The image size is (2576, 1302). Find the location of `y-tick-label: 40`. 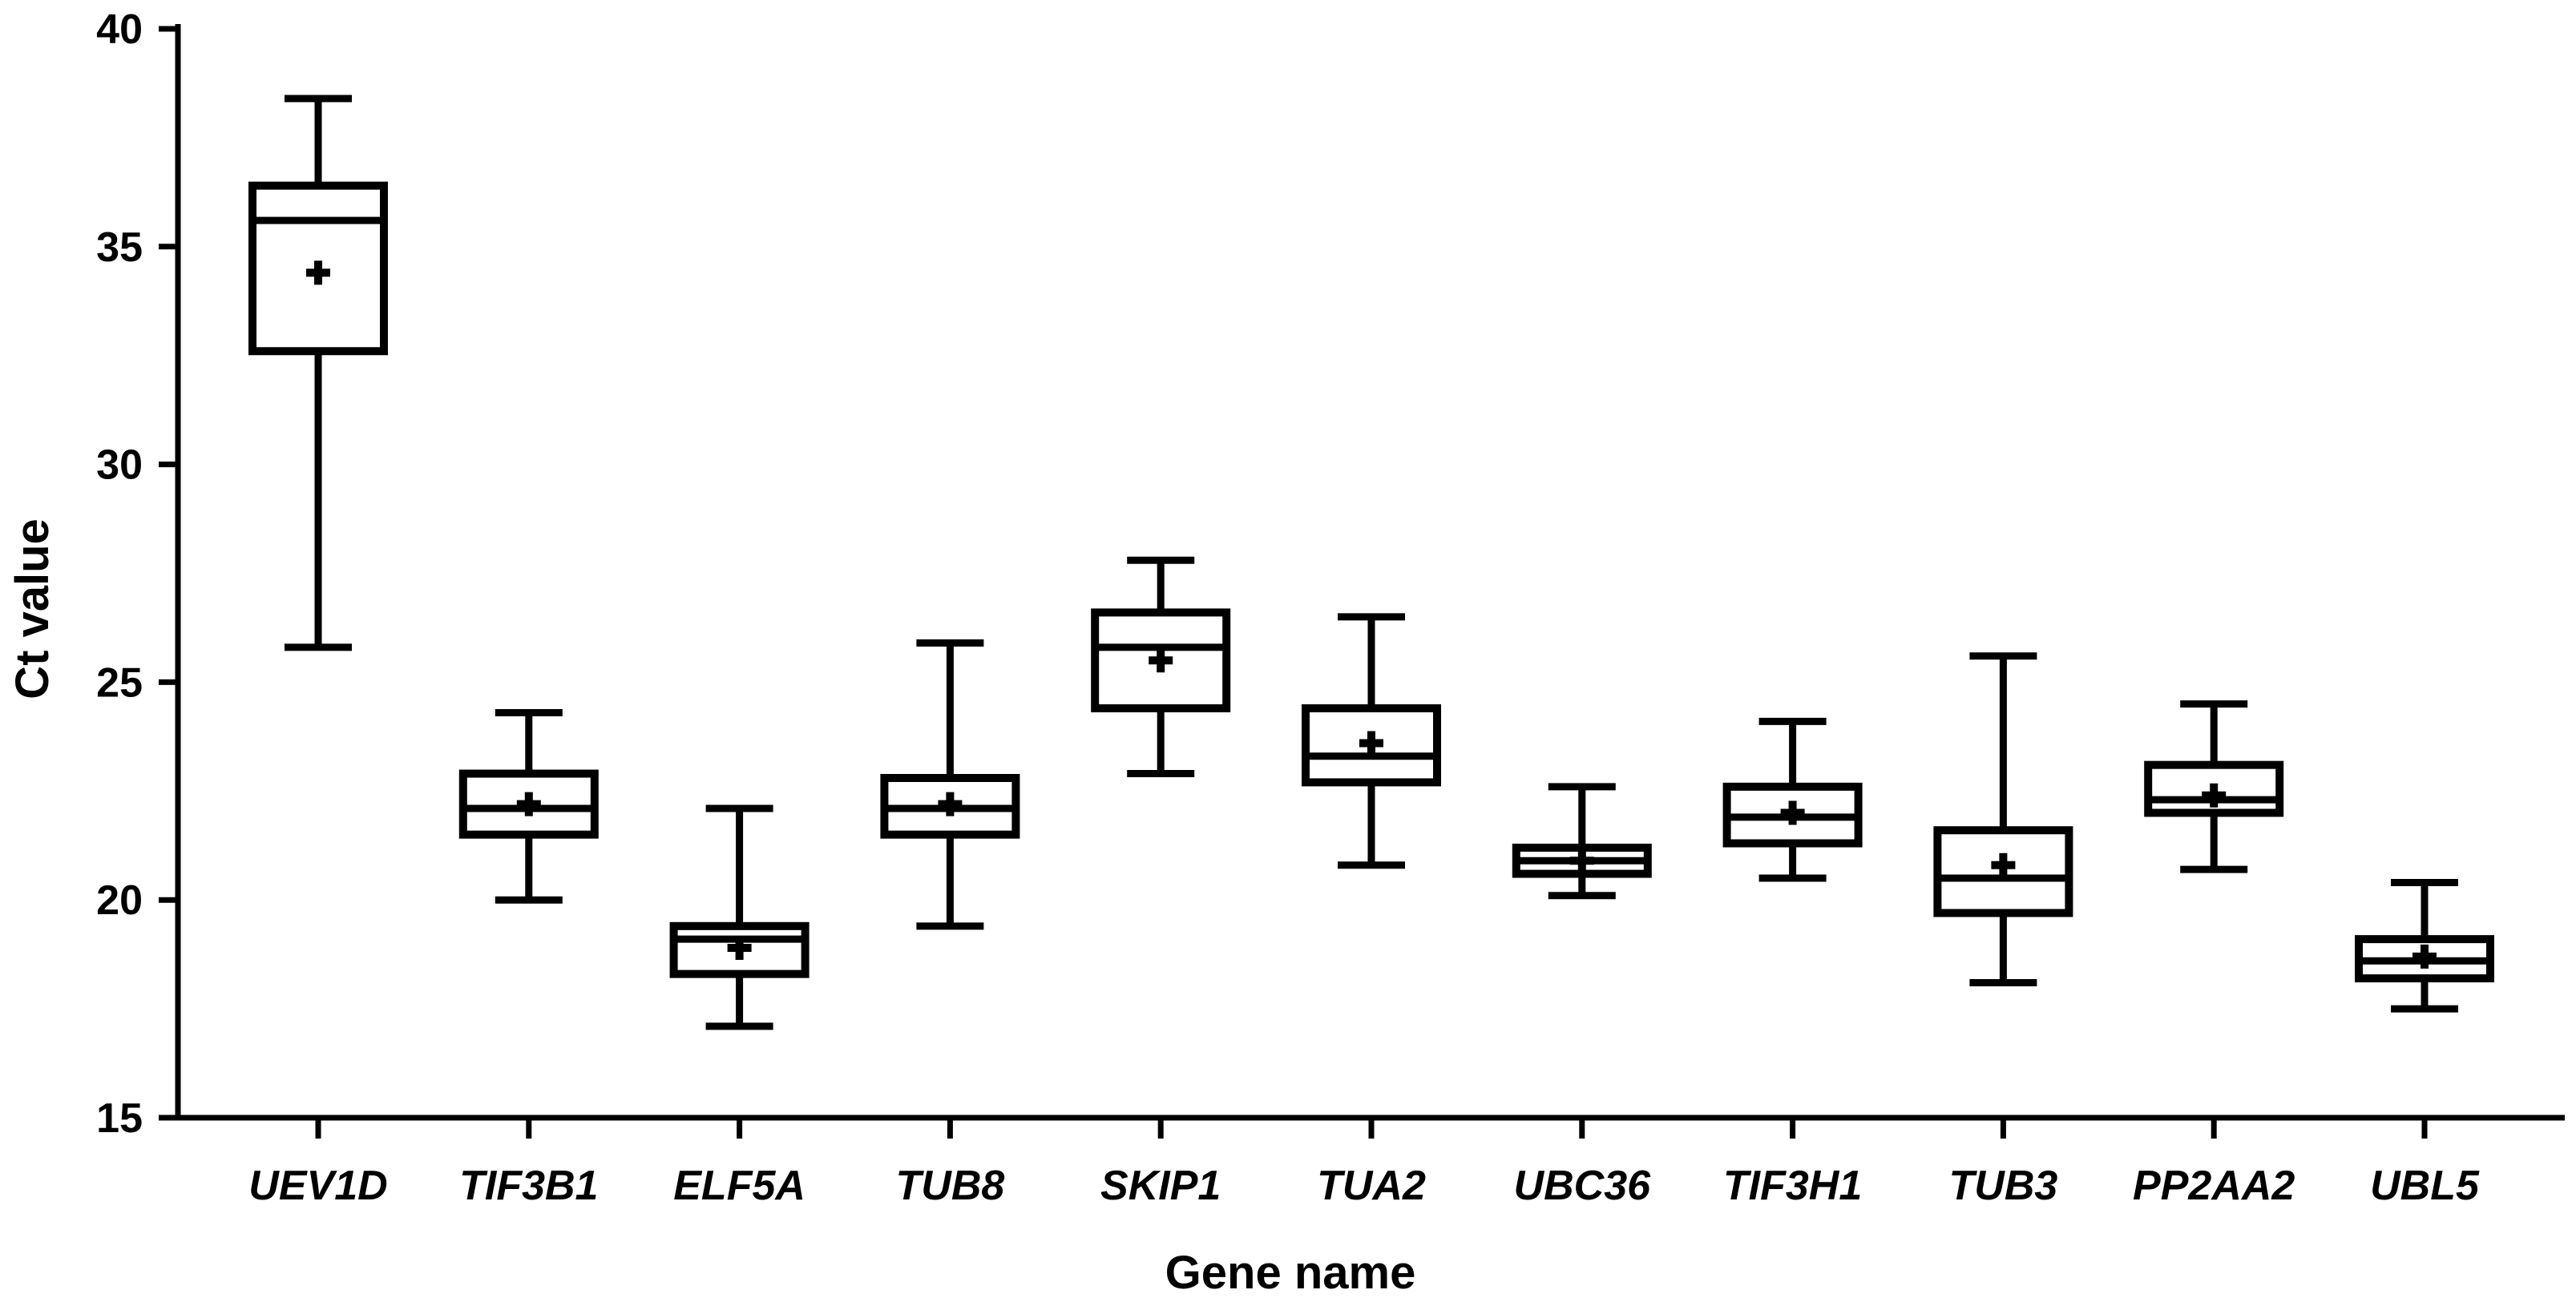

y-tick-label: 40 is located at coordinates (120, 29).